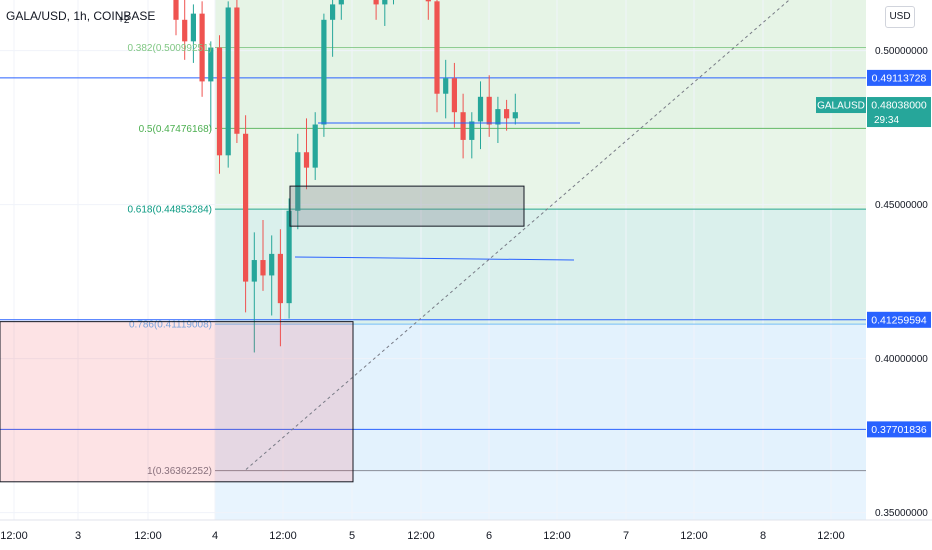 Image resolution: width=932 pixels, height=550 pixels. What do you see at coordinates (124, 20) in the screenshot?
I see `signal-count: +2` at bounding box center [124, 20].